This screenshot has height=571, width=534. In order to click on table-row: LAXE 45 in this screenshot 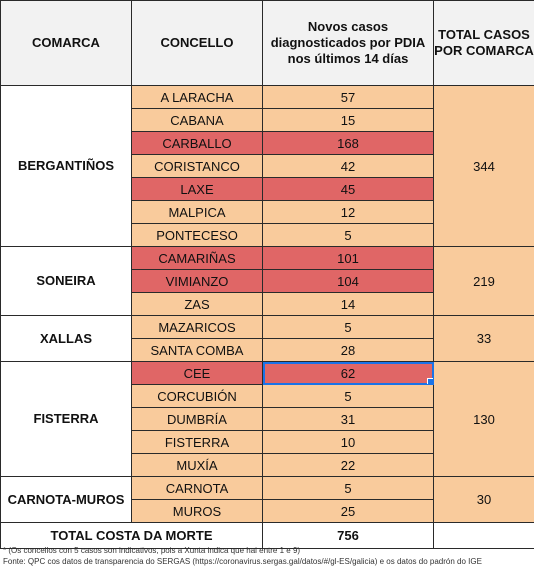, I will do `click(267, 189)`.